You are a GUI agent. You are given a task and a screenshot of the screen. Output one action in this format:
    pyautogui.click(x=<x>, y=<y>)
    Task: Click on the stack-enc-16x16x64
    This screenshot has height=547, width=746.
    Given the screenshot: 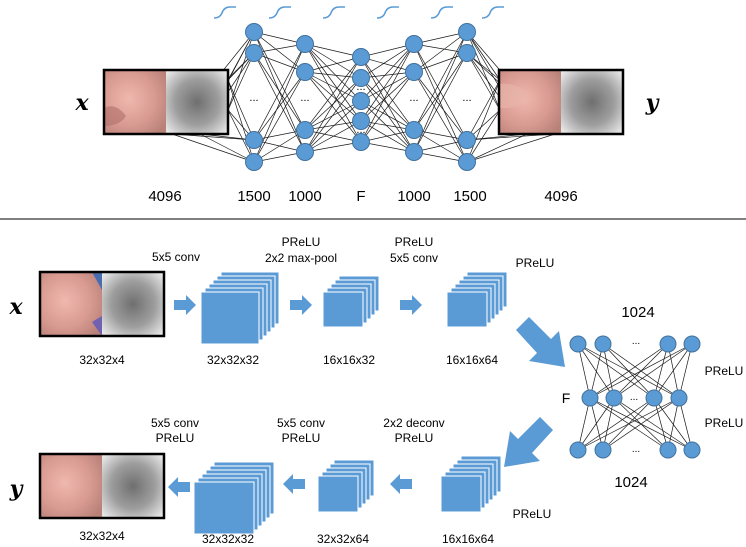 What is the action you would take?
    pyautogui.click(x=477, y=299)
    